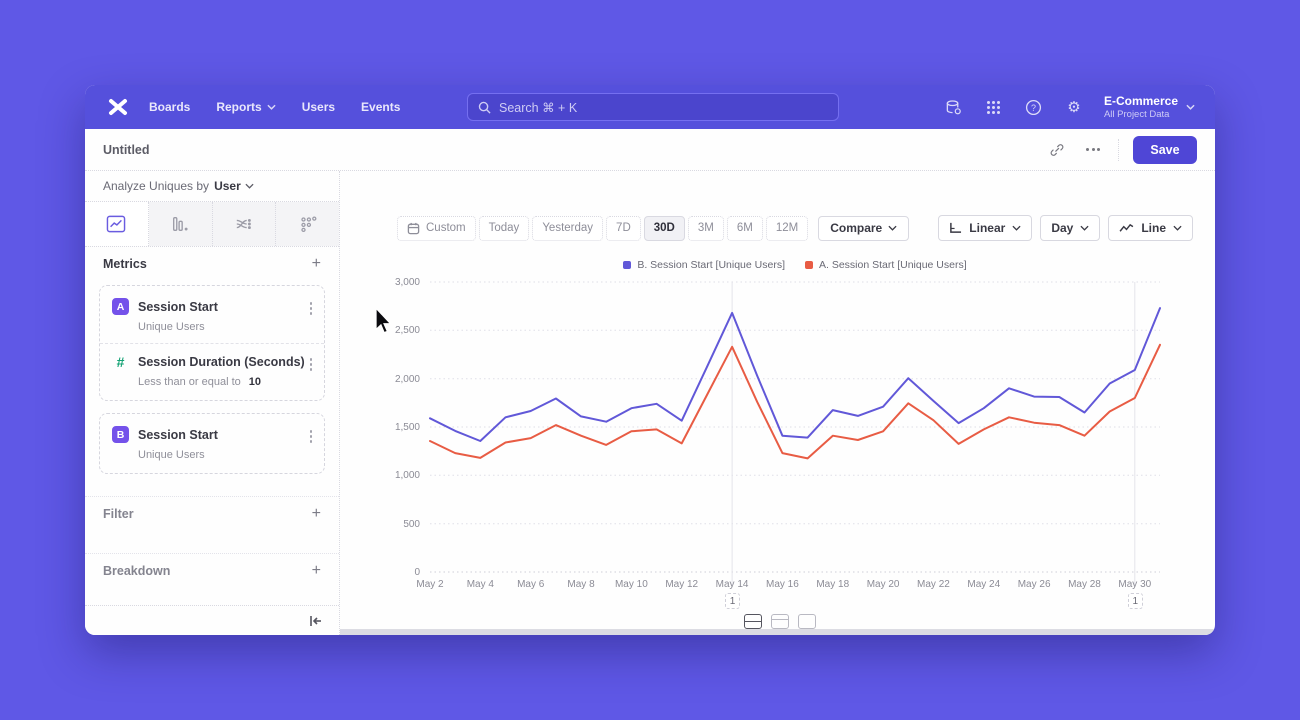 The width and height of the screenshot is (1300, 720). What do you see at coordinates (650, 150) in the screenshot?
I see `report-title-bar: Untitled Save` at bounding box center [650, 150].